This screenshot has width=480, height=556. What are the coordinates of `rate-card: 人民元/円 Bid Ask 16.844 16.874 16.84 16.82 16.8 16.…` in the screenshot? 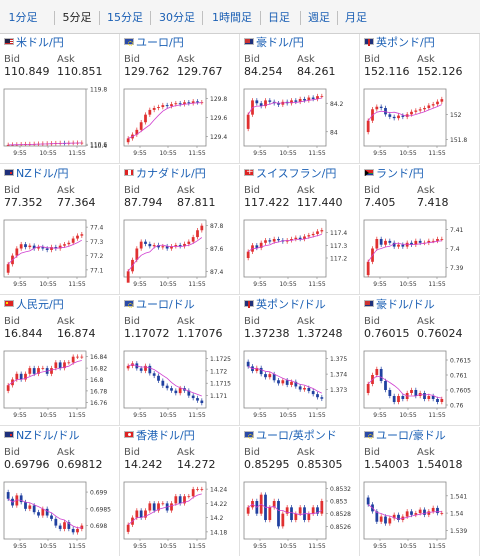 It's located at (60, 361).